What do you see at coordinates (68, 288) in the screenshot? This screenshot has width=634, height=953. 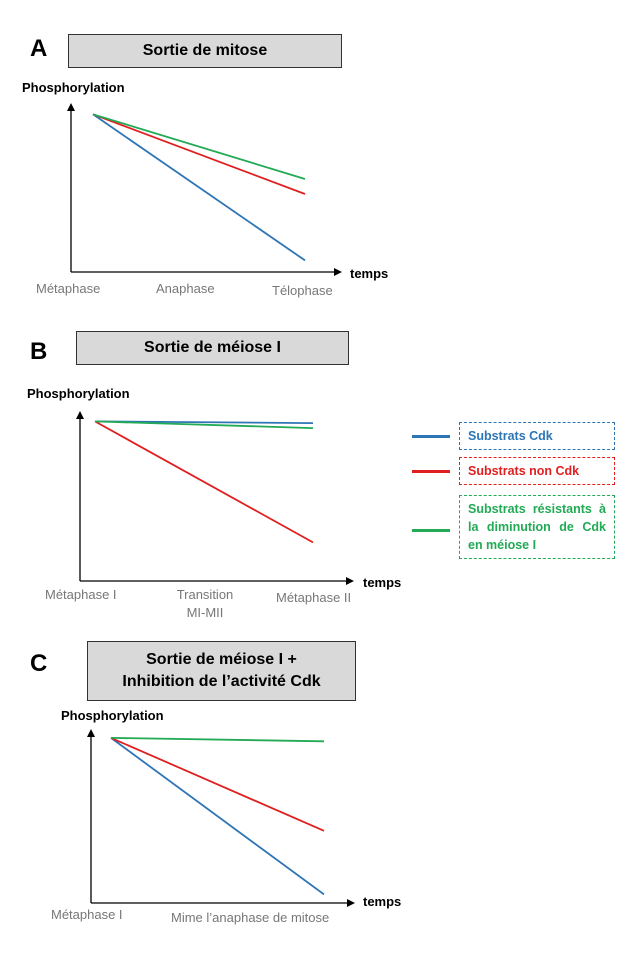 I see `panel-a-tick-0: Métaphase` at bounding box center [68, 288].